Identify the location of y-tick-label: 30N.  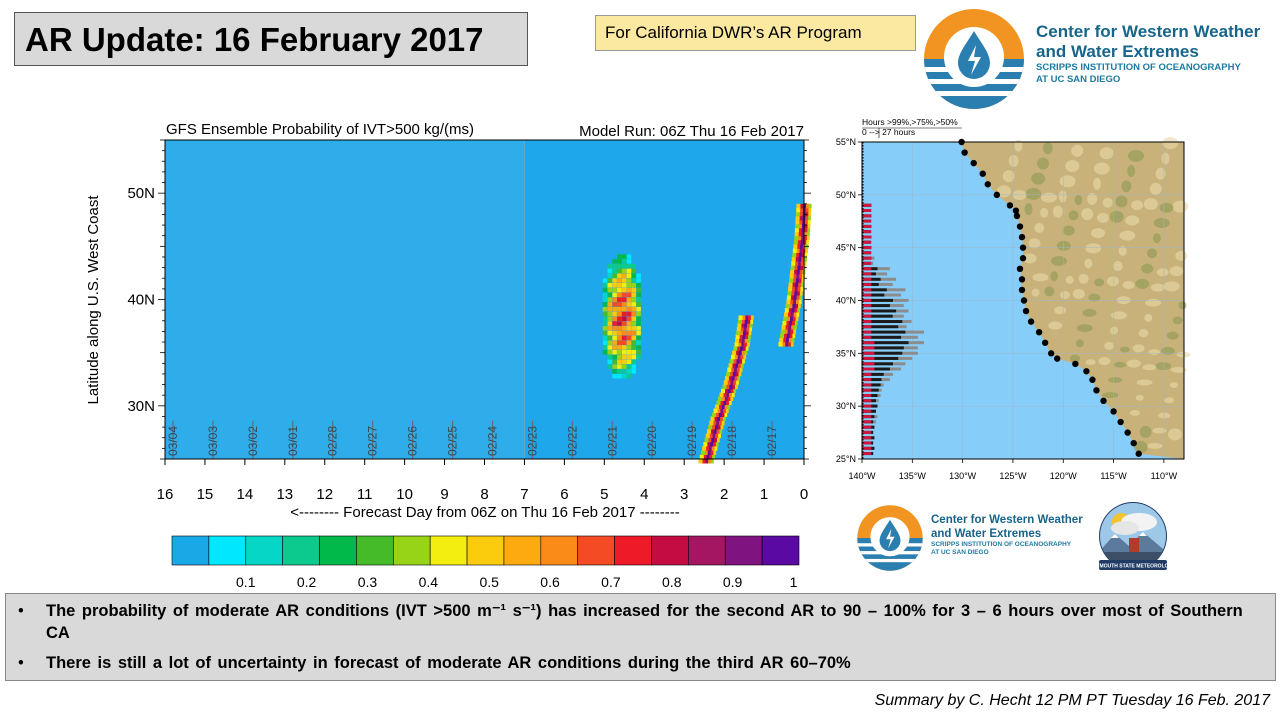
(141, 406).